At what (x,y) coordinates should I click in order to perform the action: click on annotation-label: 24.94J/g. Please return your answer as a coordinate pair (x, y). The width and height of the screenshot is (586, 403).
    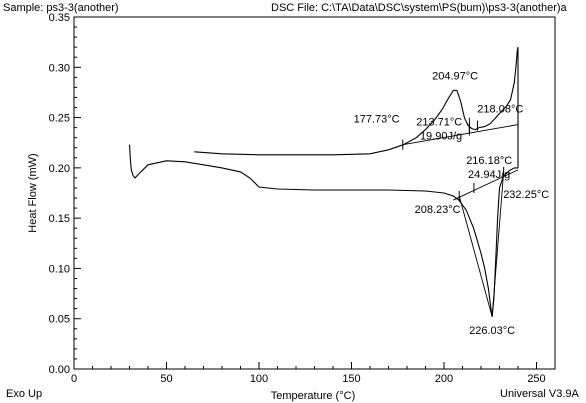
    Looking at the image, I should click on (489, 175).